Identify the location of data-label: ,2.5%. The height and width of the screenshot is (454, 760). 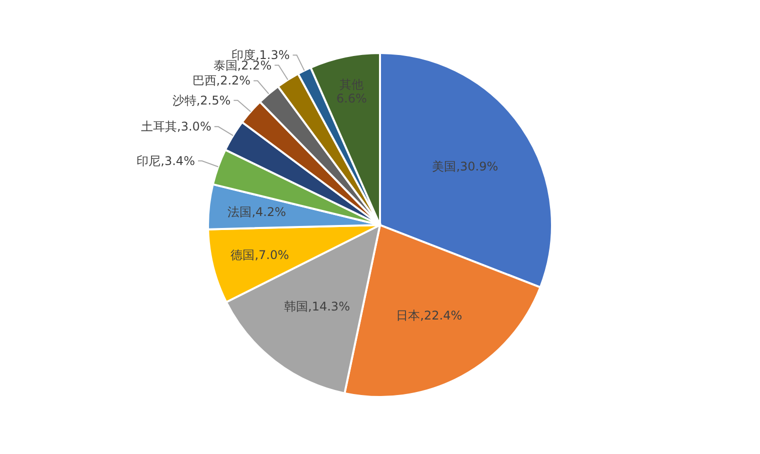
(213, 100).